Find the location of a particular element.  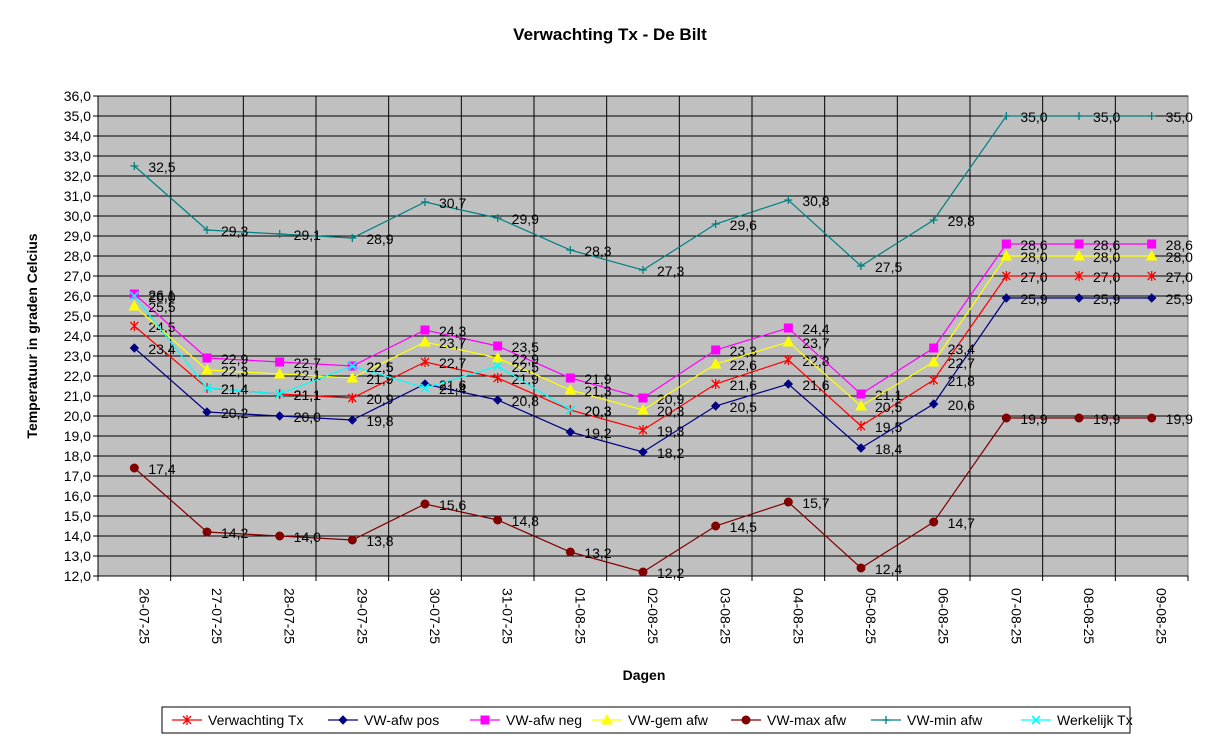

x-tick-label: 30-07-25 is located at coordinates (435, 616).